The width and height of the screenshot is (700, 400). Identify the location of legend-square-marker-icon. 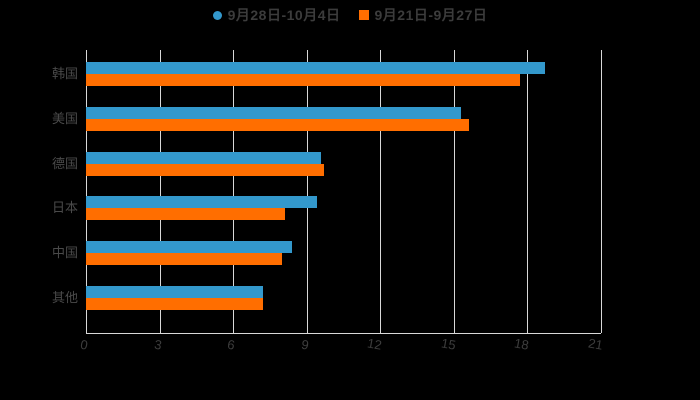
(363, 15).